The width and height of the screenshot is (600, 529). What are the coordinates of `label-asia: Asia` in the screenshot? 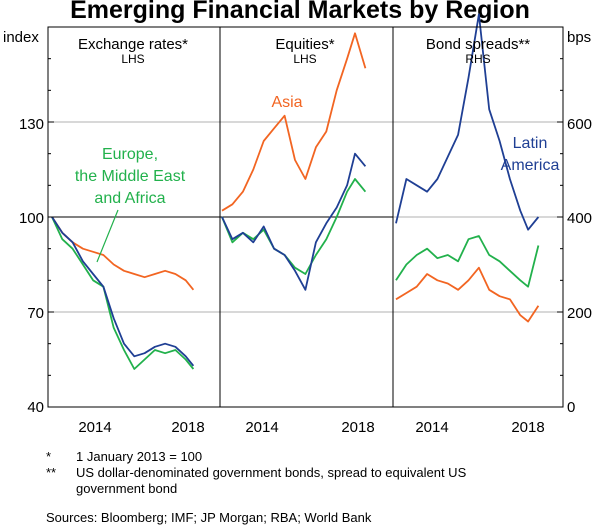 It's located at (286, 102).